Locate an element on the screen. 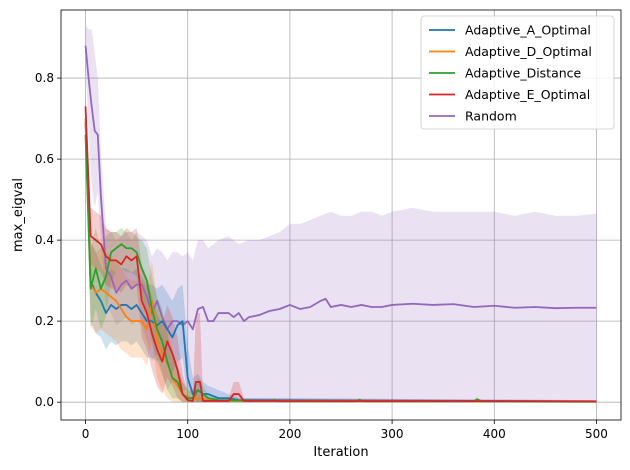  x-tick-label: 400 is located at coordinates (494, 434).